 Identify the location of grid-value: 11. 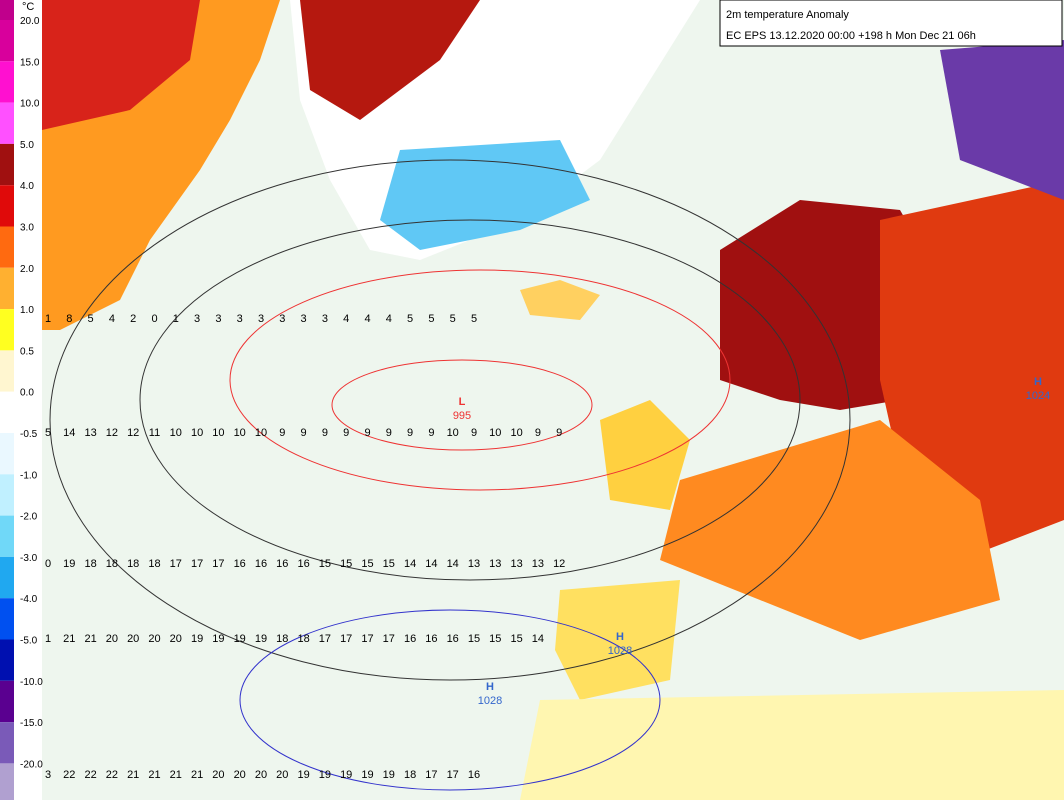
(154, 433).